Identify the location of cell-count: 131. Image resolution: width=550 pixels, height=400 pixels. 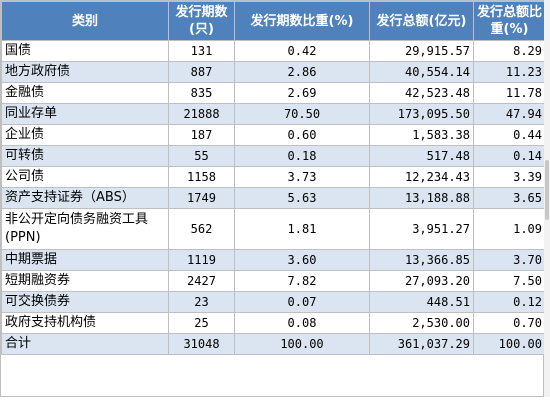
(201, 51).